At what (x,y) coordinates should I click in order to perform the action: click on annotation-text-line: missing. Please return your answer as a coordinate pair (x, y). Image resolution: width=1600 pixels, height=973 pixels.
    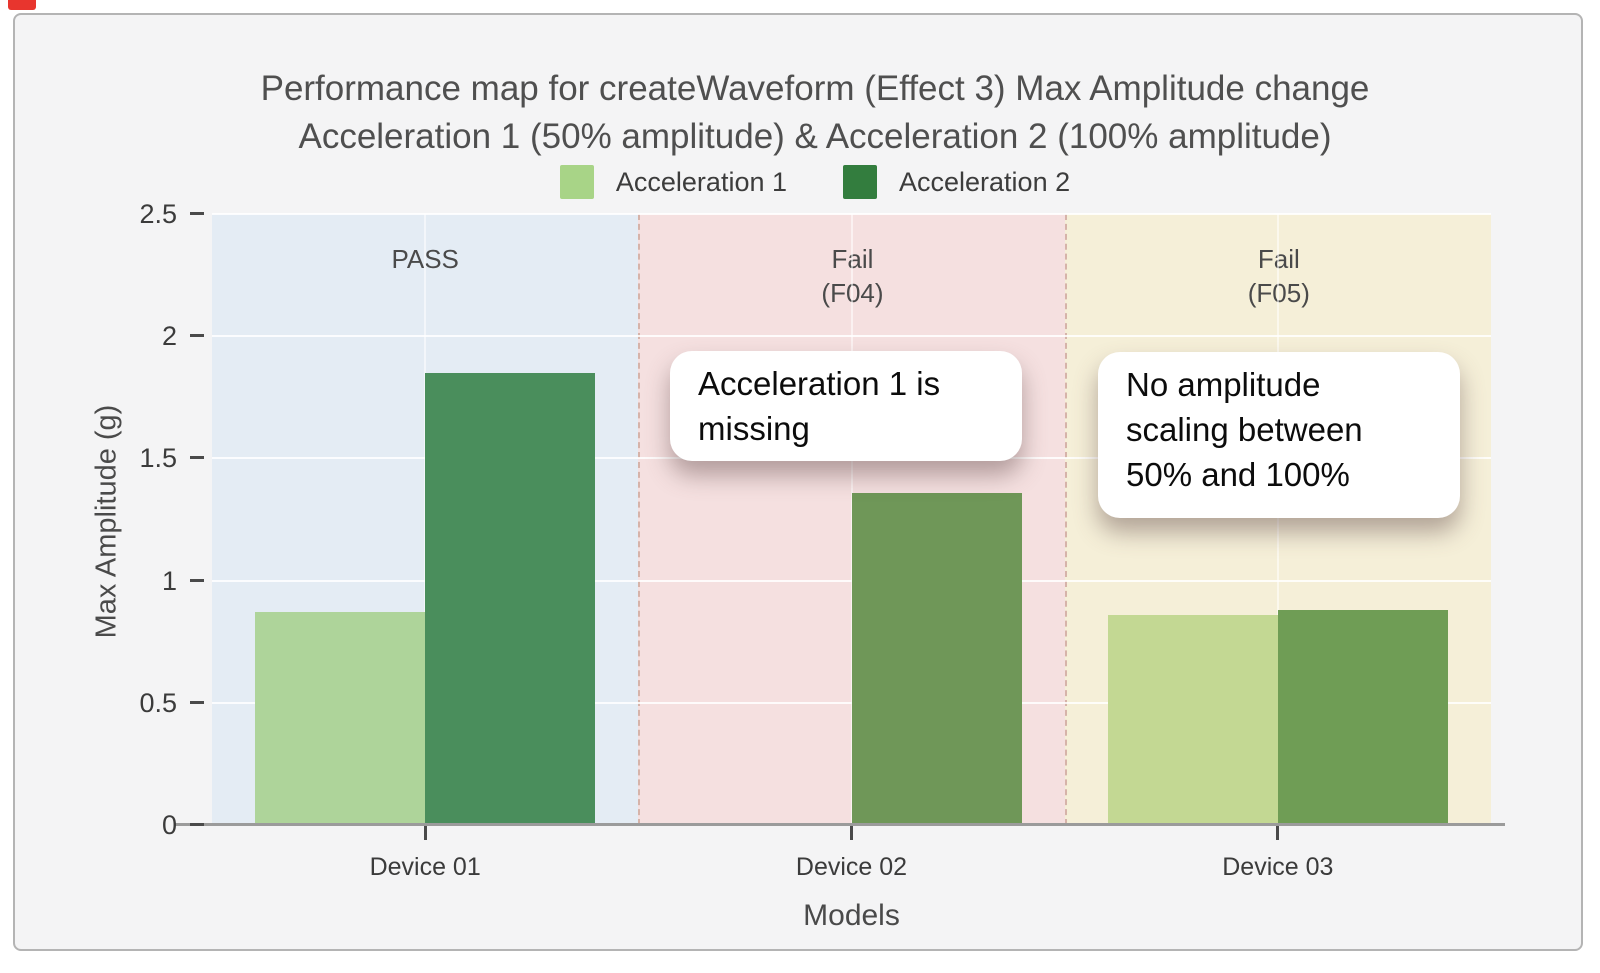
    Looking at the image, I should click on (754, 428).